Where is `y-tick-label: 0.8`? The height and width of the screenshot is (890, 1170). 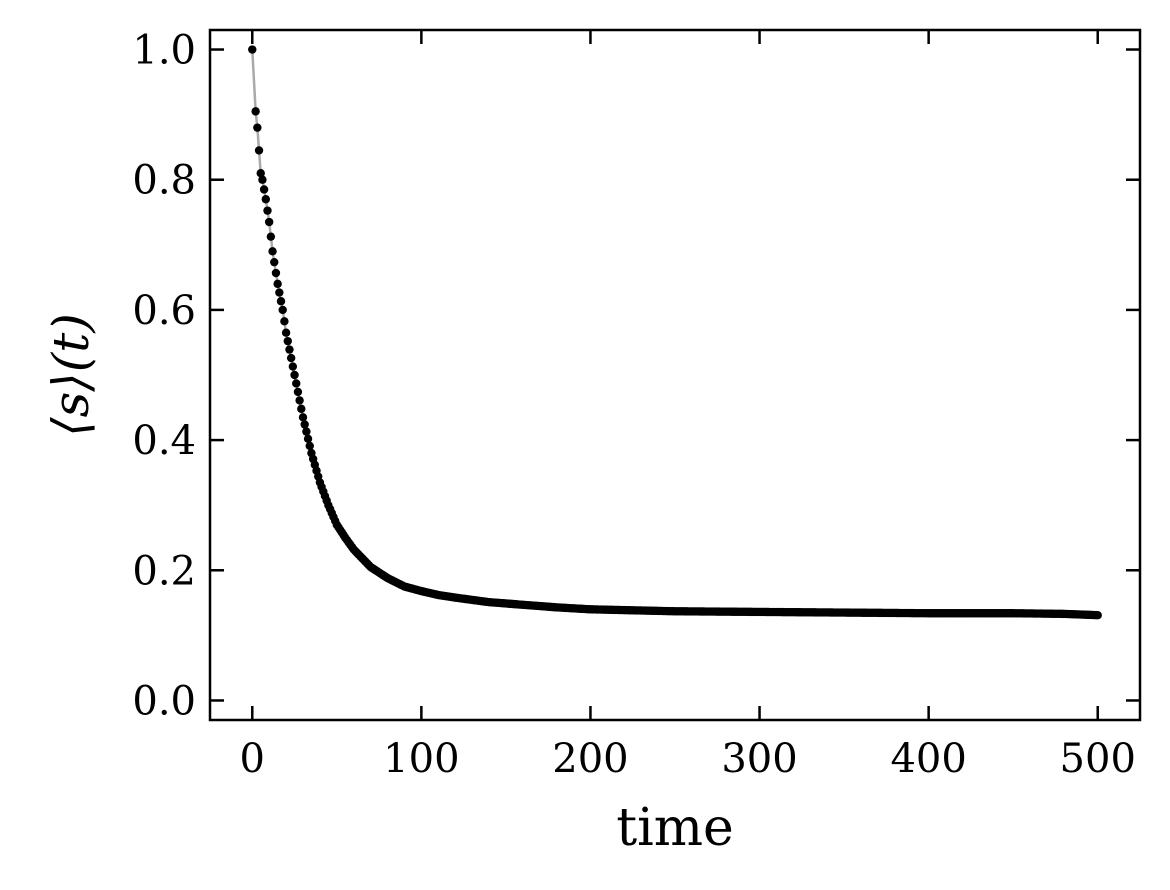
y-tick-label: 0.8 is located at coordinates (164, 181).